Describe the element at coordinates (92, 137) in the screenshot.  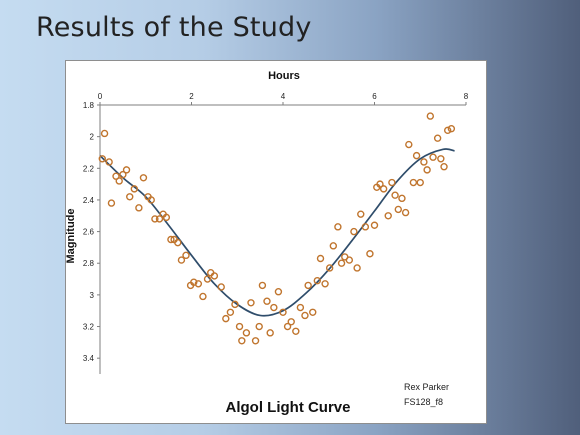
I see `y-tick-label: 2` at that location.